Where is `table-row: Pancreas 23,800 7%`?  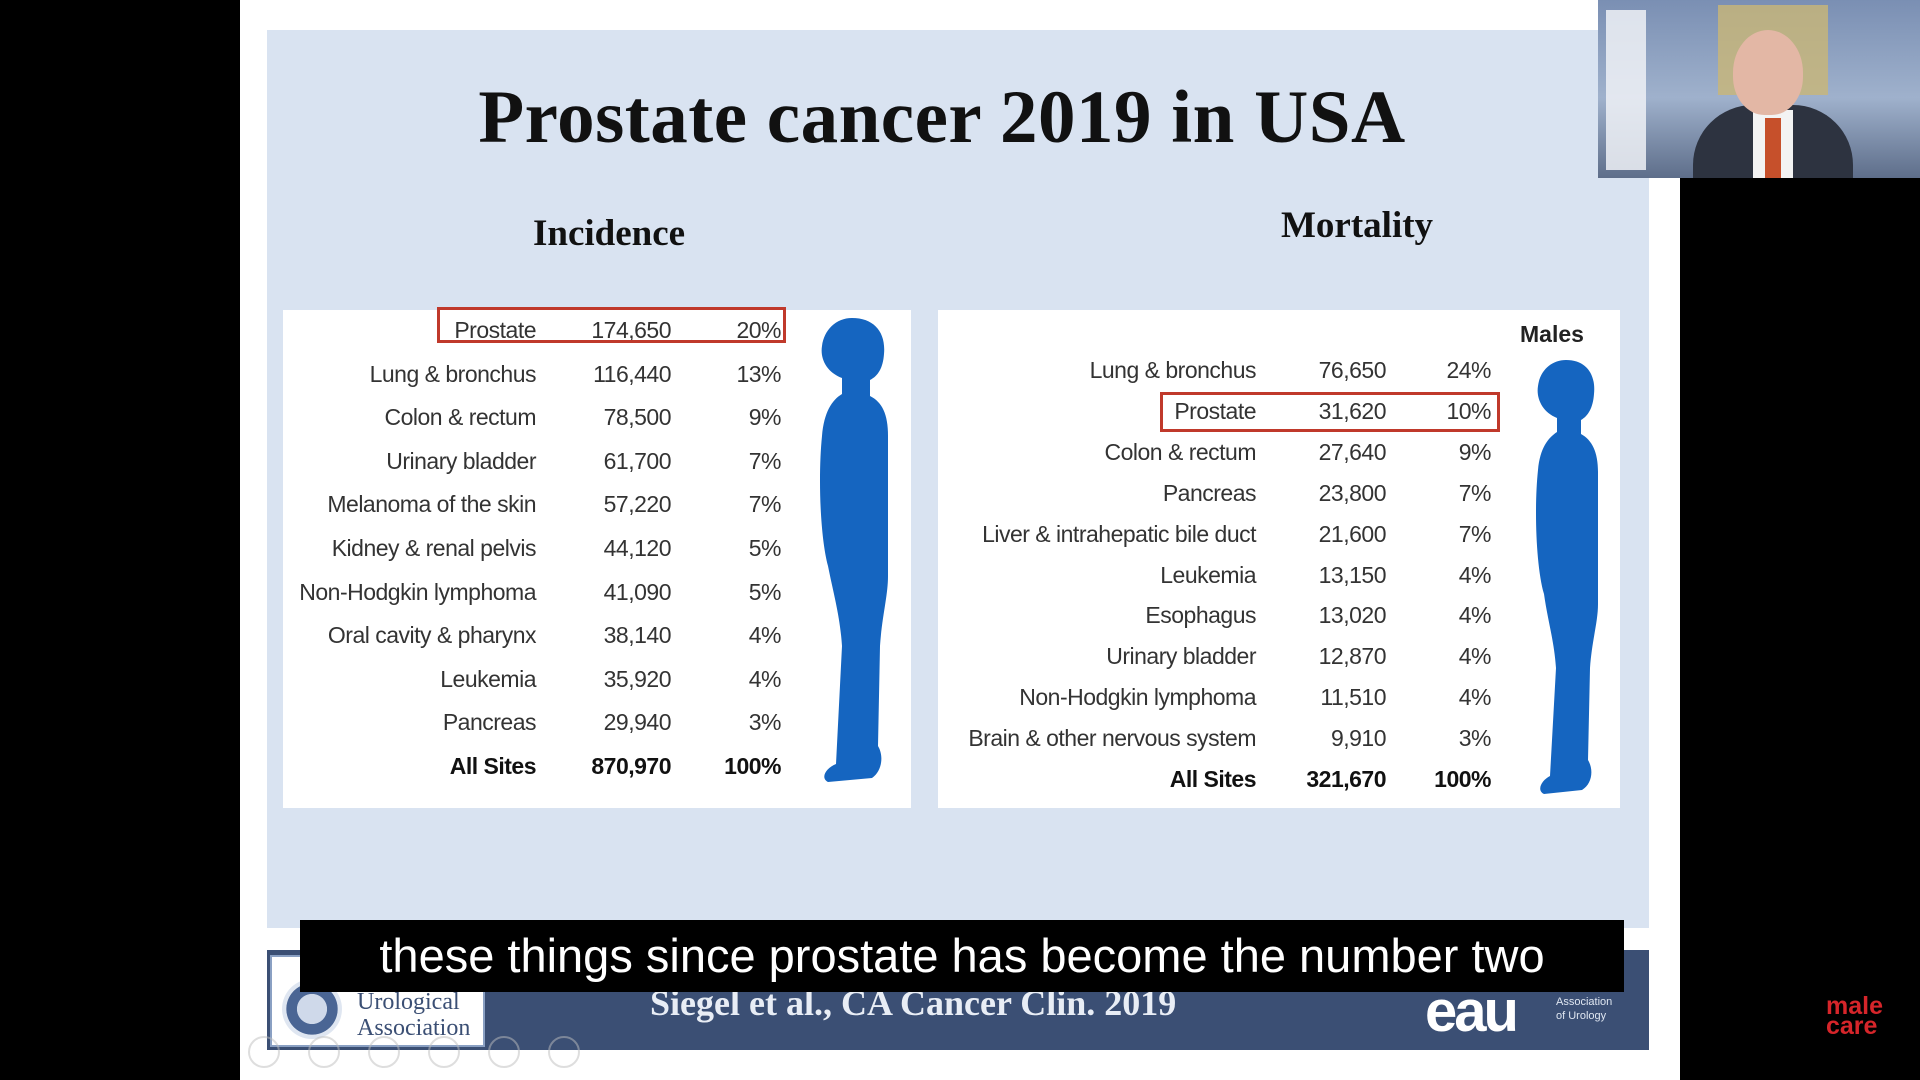
table-row: Pancreas 23,800 7% is located at coordinates (1279, 493).